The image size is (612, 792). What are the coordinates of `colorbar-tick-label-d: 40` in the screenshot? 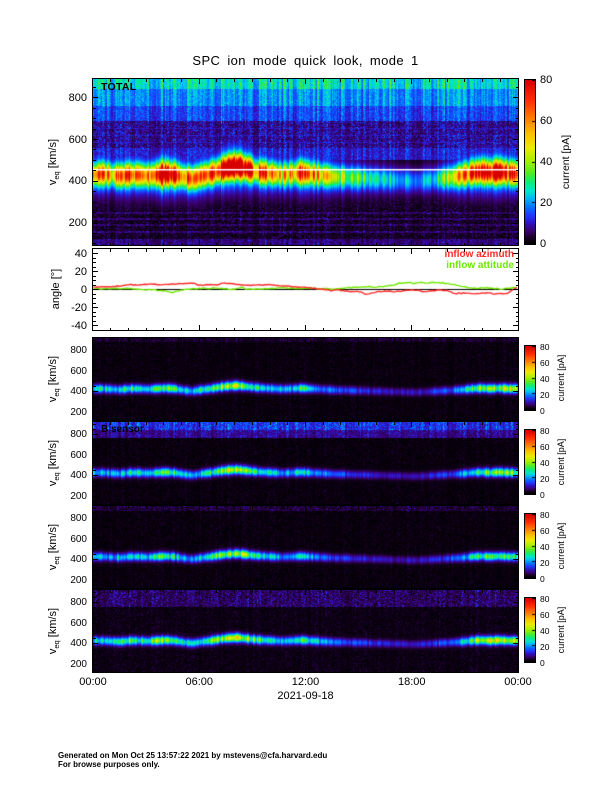 It's located at (545, 630).